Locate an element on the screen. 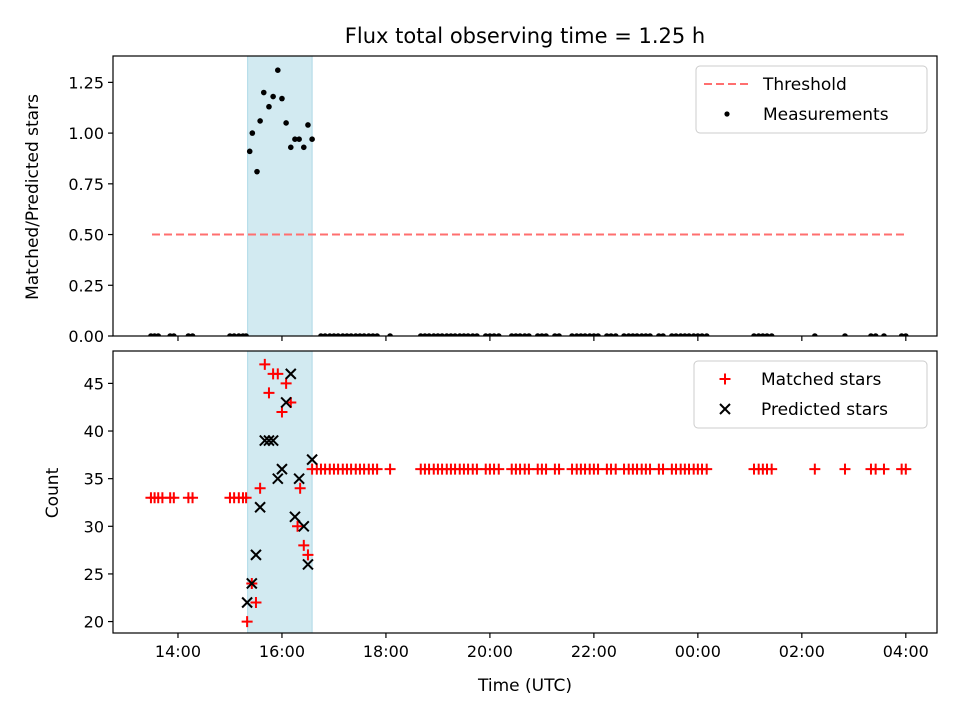 This screenshot has width=960, height=720. x-tick-label: 16:00 is located at coordinates (282, 651).